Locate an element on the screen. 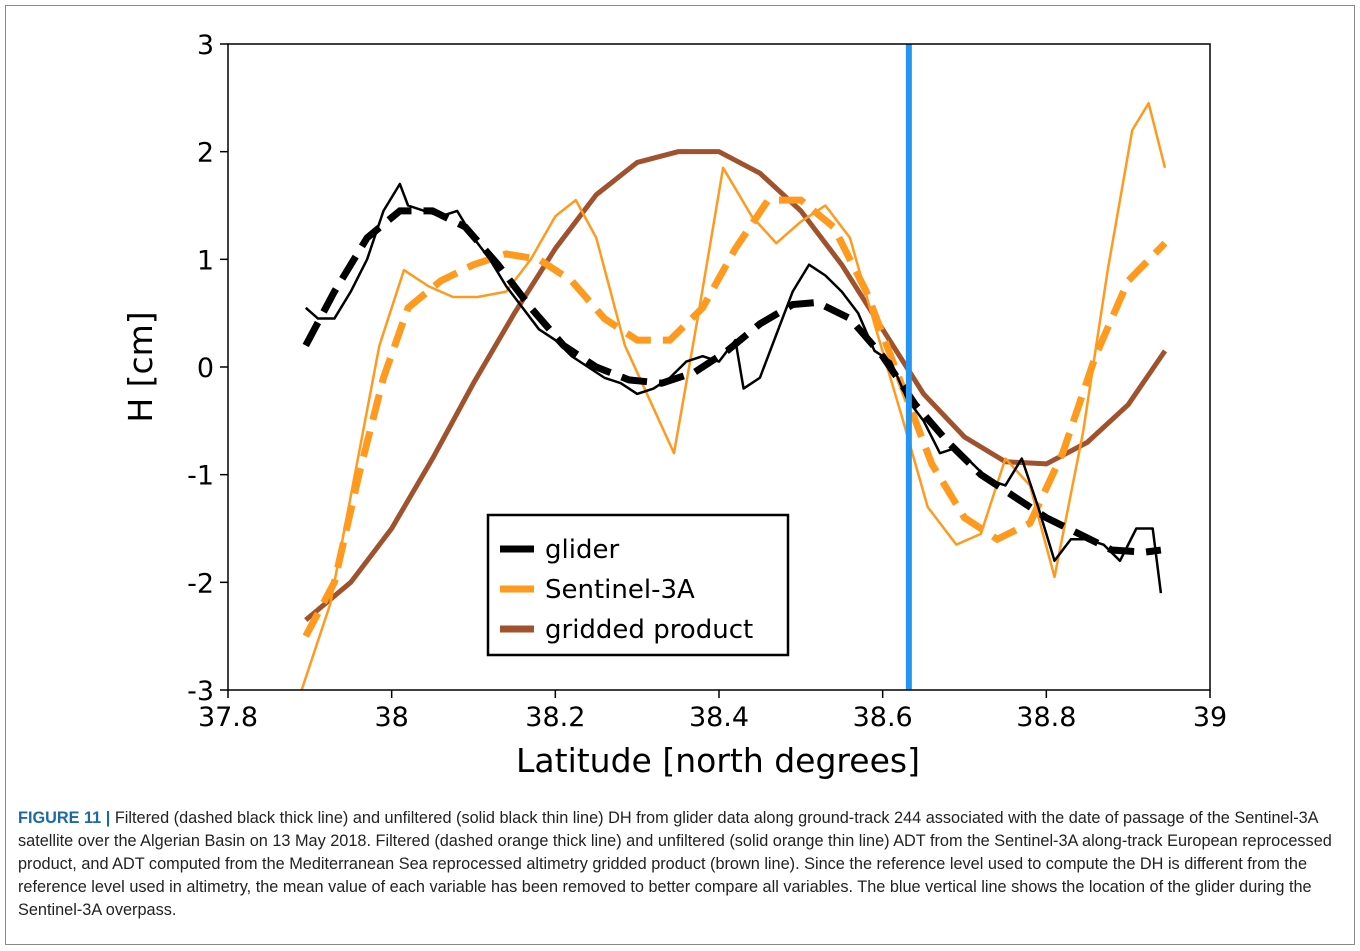 This screenshot has width=1360, height=951. y-tick-label: 3 is located at coordinates (205, 45).